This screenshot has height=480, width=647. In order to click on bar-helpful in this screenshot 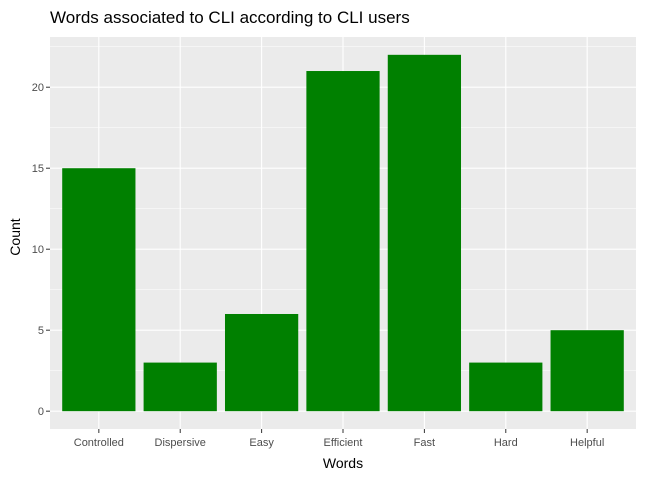, I will do `click(587, 371)`.